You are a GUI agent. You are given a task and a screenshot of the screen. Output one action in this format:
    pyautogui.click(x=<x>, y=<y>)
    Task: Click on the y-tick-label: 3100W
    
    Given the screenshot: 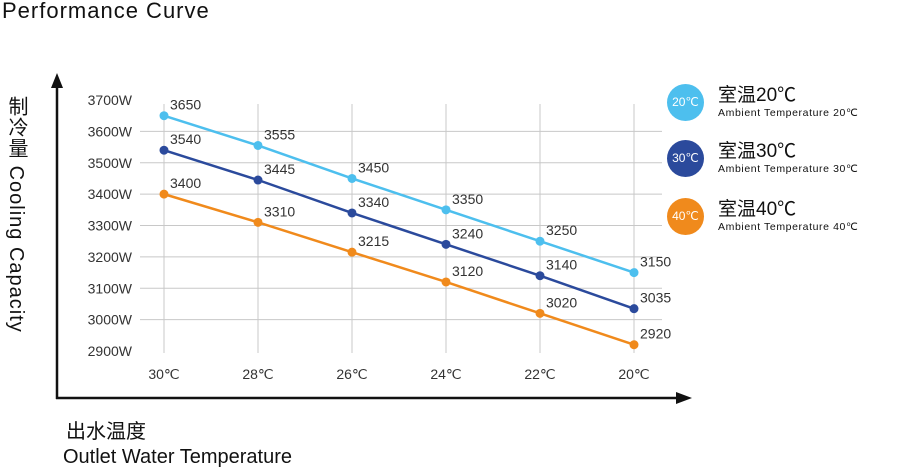 What is the action you would take?
    pyautogui.click(x=110, y=288)
    